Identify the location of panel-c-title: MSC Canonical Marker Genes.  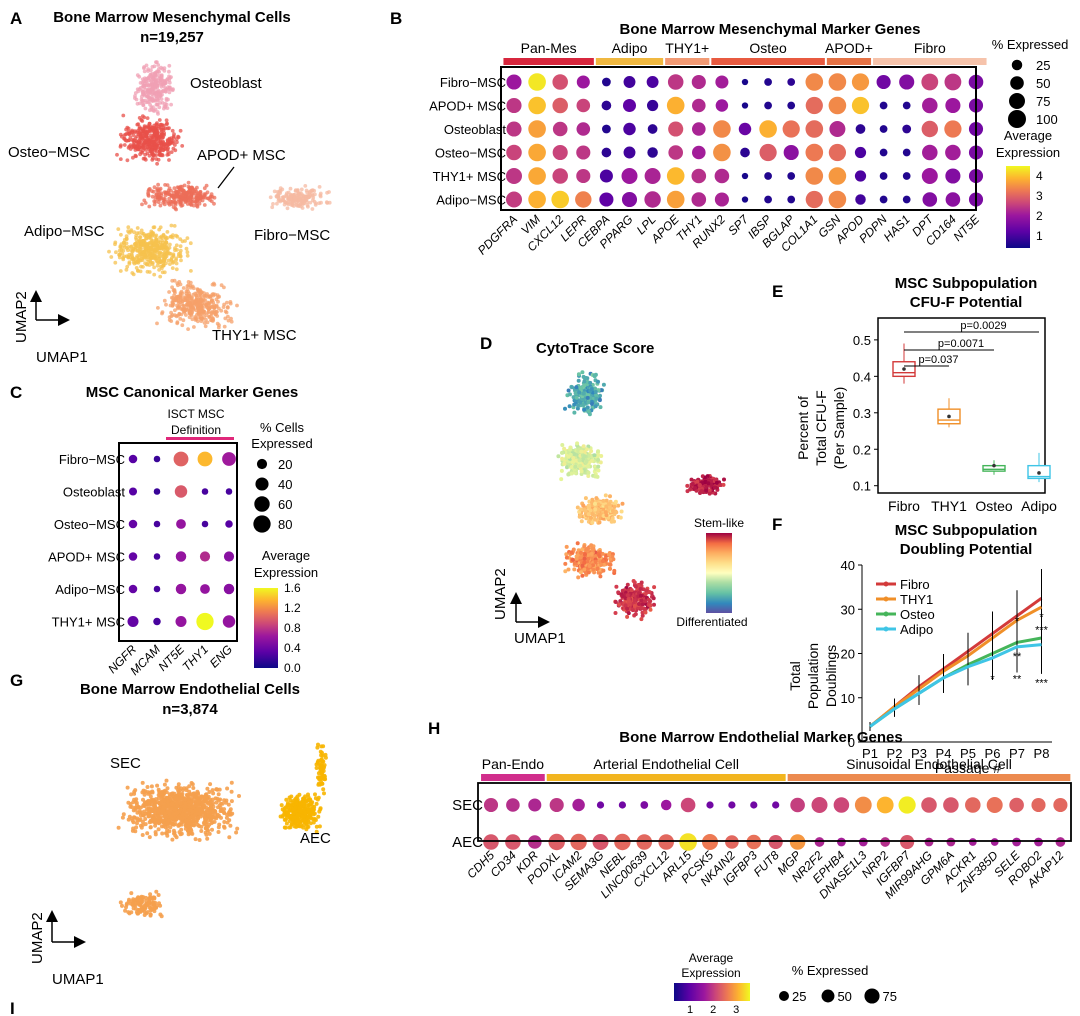
(192, 392).